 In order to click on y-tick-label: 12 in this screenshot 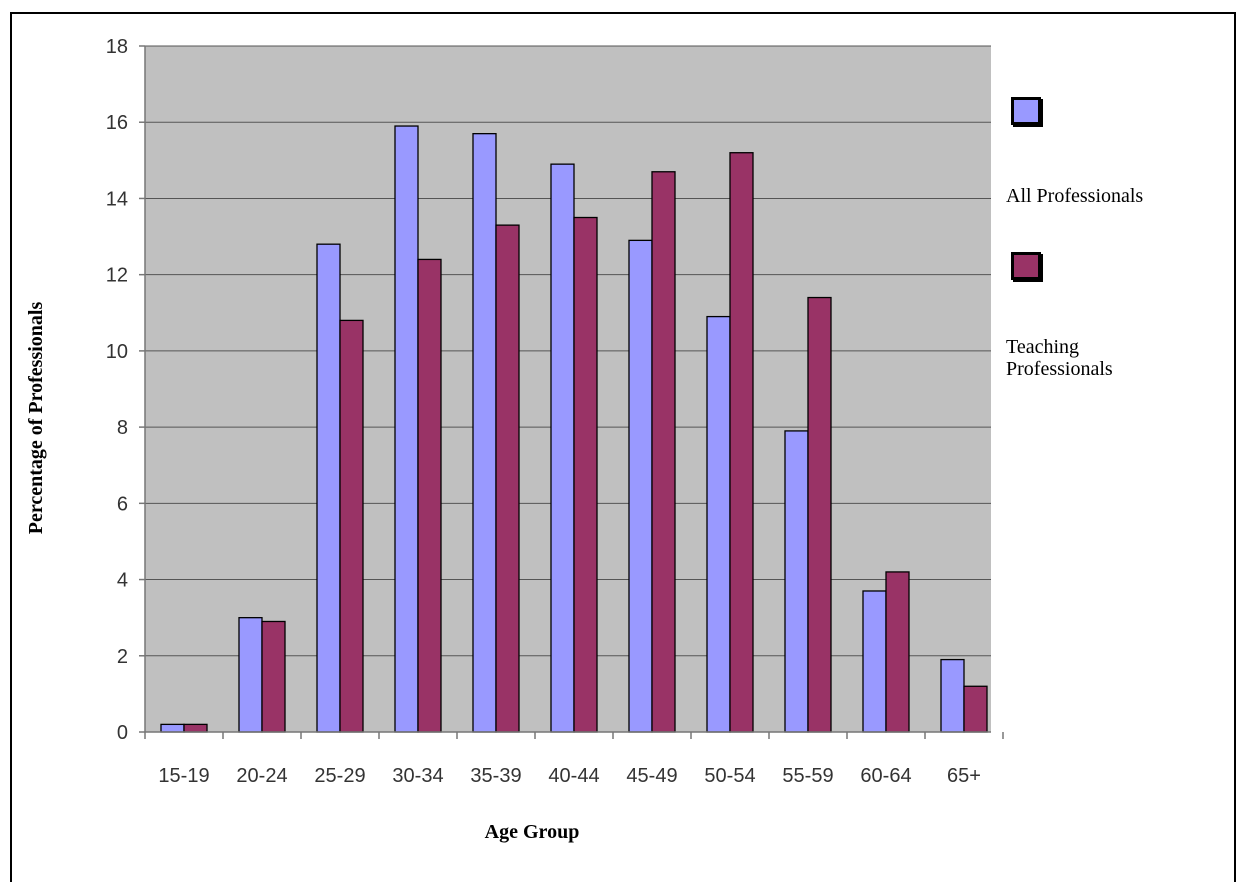, I will do `click(117, 276)`.